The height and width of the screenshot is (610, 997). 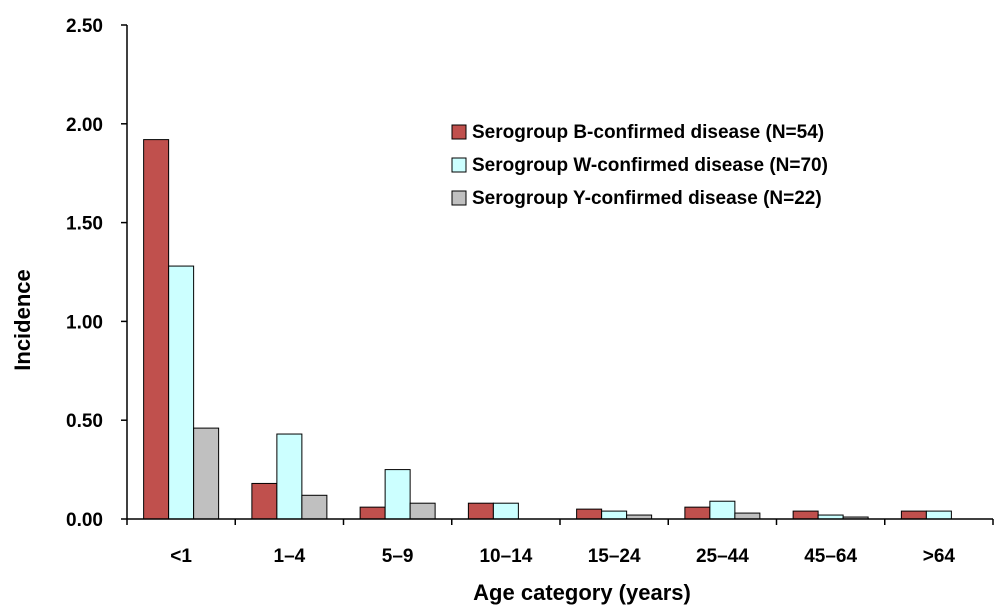 I want to click on x-tick-label: 15–24, so click(x=614, y=556).